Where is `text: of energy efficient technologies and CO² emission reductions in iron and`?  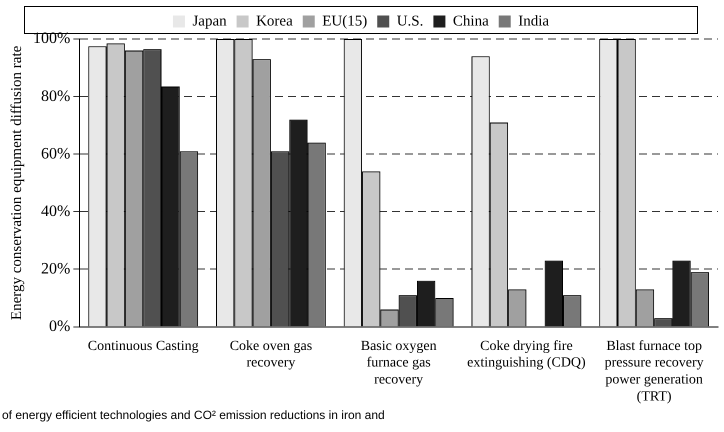
text: of energy efficient technologies and CO² emission reductions in iron and is located at coordinates (193, 415).